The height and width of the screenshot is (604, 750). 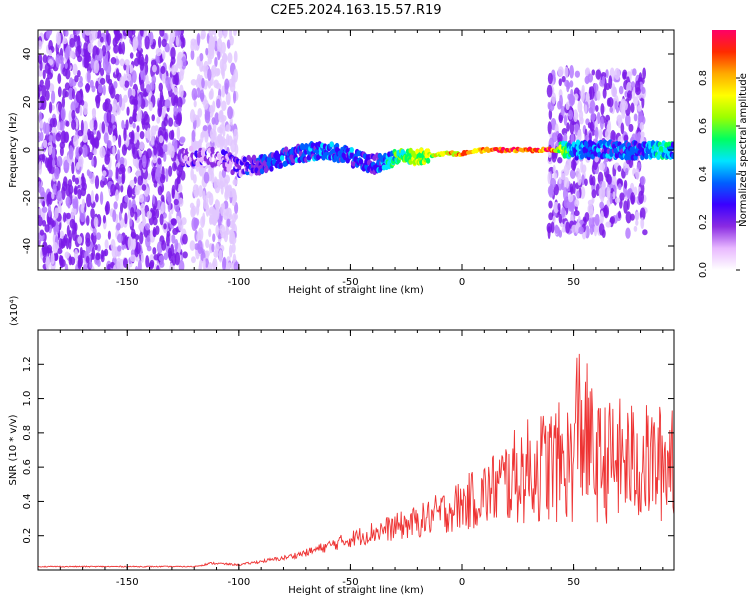 I want to click on y-tick-label: 1.0, so click(x=27, y=399).